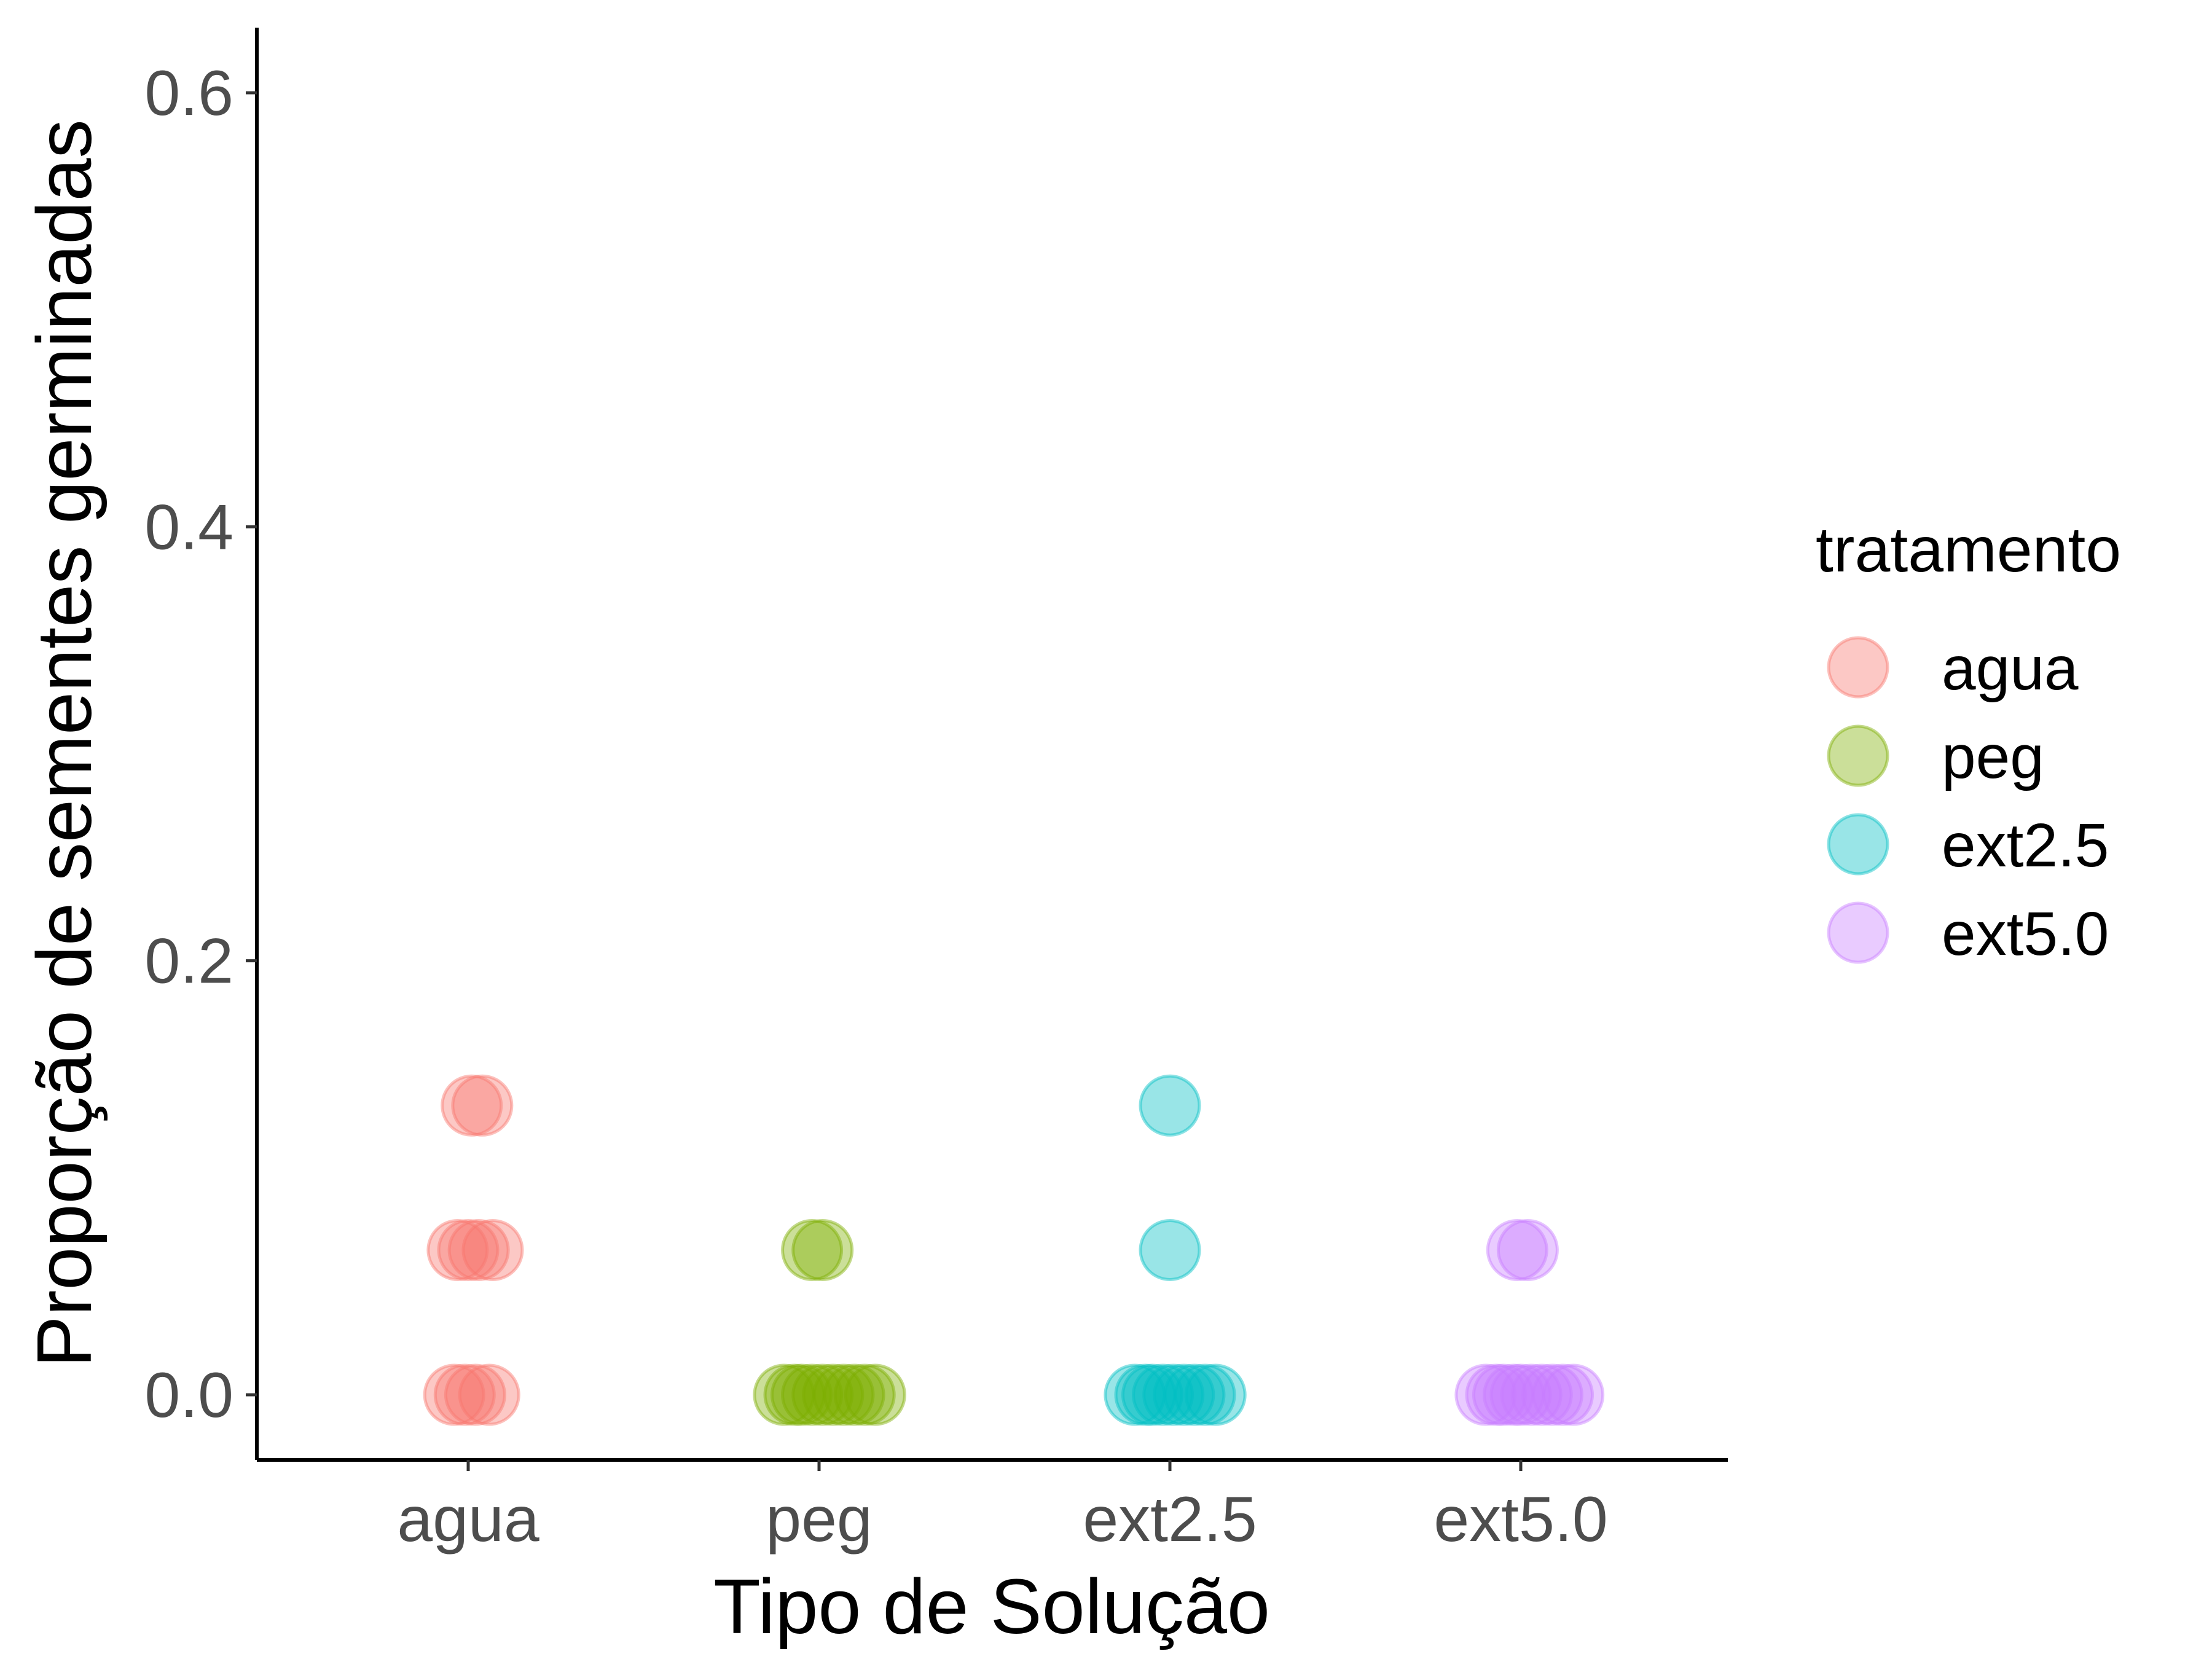 This screenshot has height=1659, width=2212. What do you see at coordinates (1968, 550) in the screenshot?
I see `legend-title: tratamento` at bounding box center [1968, 550].